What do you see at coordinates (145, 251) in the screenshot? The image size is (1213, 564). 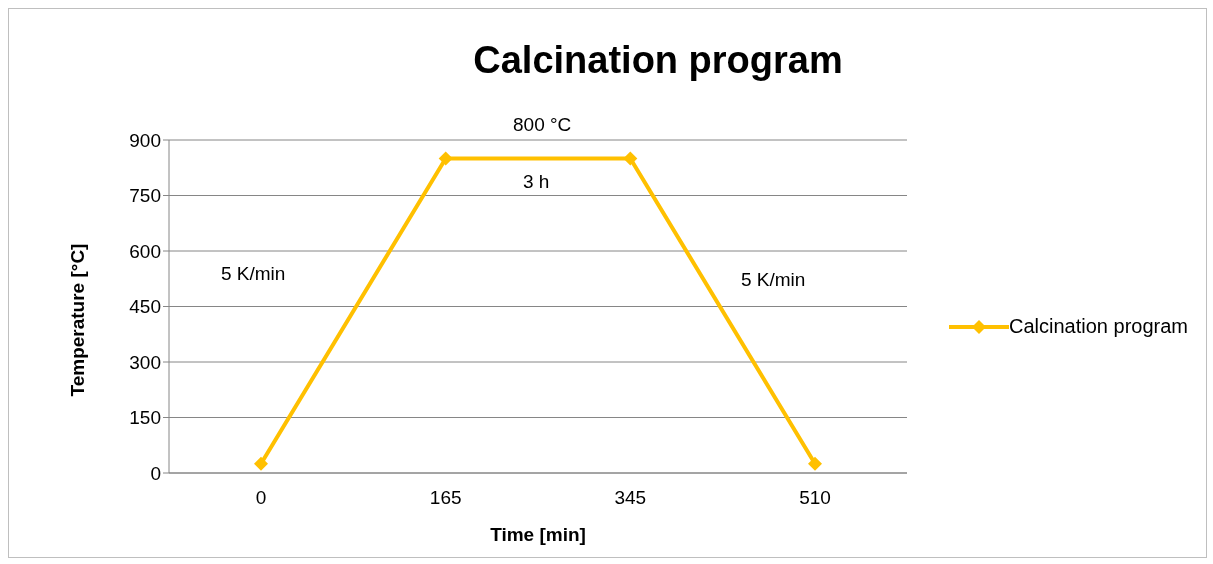 I see `y-tick-label: 600` at bounding box center [145, 251].